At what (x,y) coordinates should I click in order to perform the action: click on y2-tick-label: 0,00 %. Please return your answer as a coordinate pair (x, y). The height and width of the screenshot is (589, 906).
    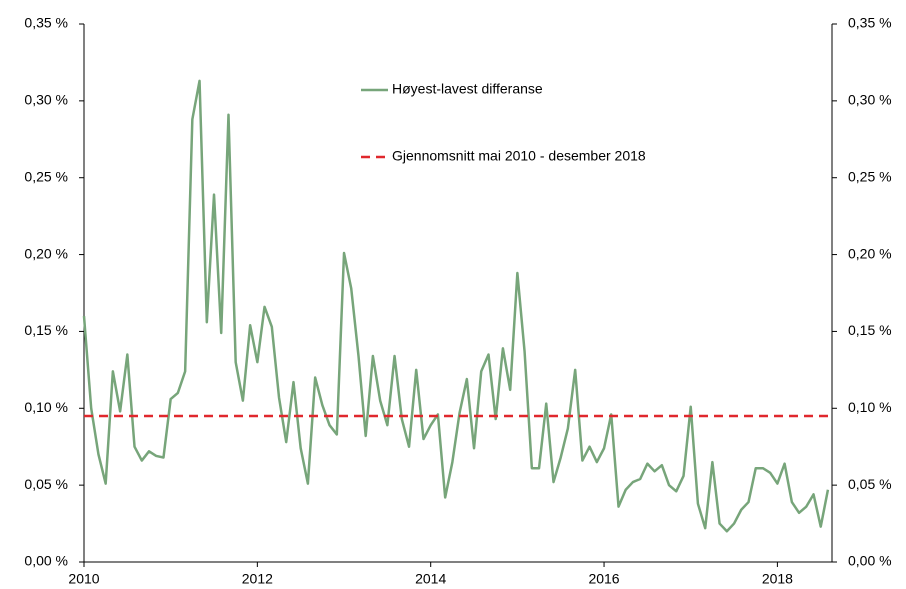
    Looking at the image, I should click on (870, 561).